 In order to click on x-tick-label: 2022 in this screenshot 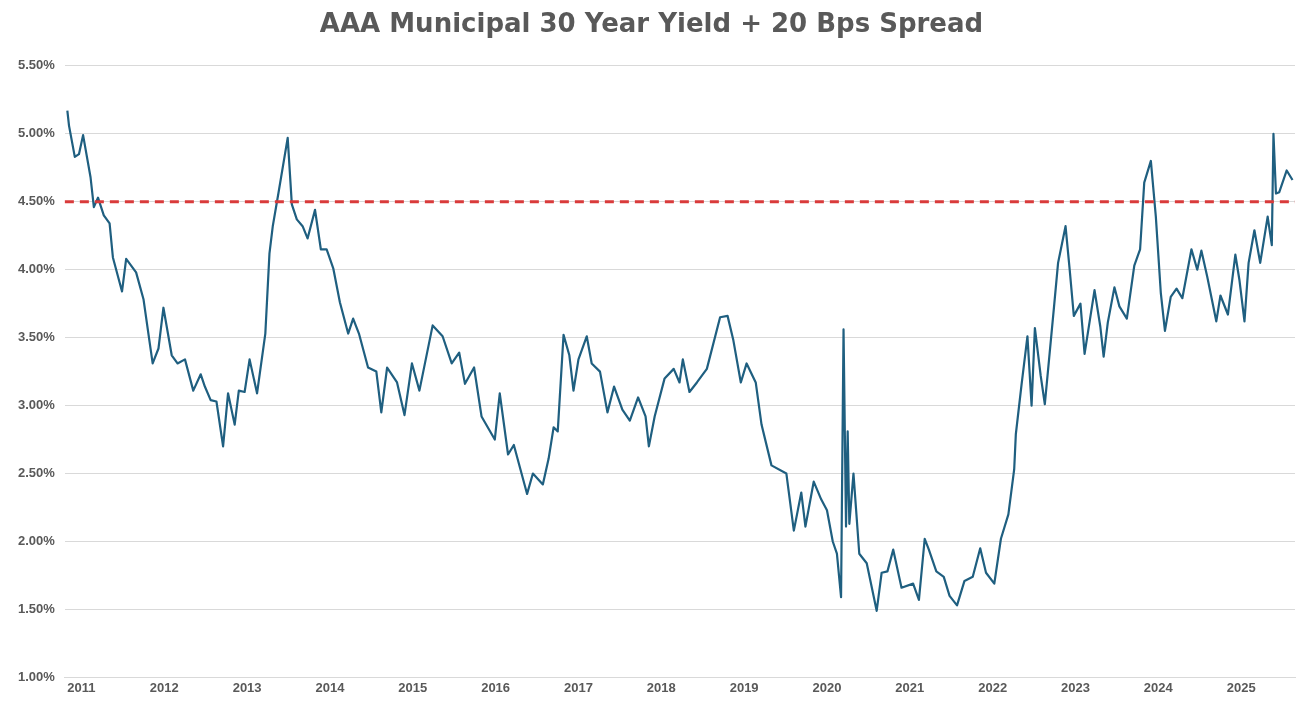, I will do `click(993, 687)`.